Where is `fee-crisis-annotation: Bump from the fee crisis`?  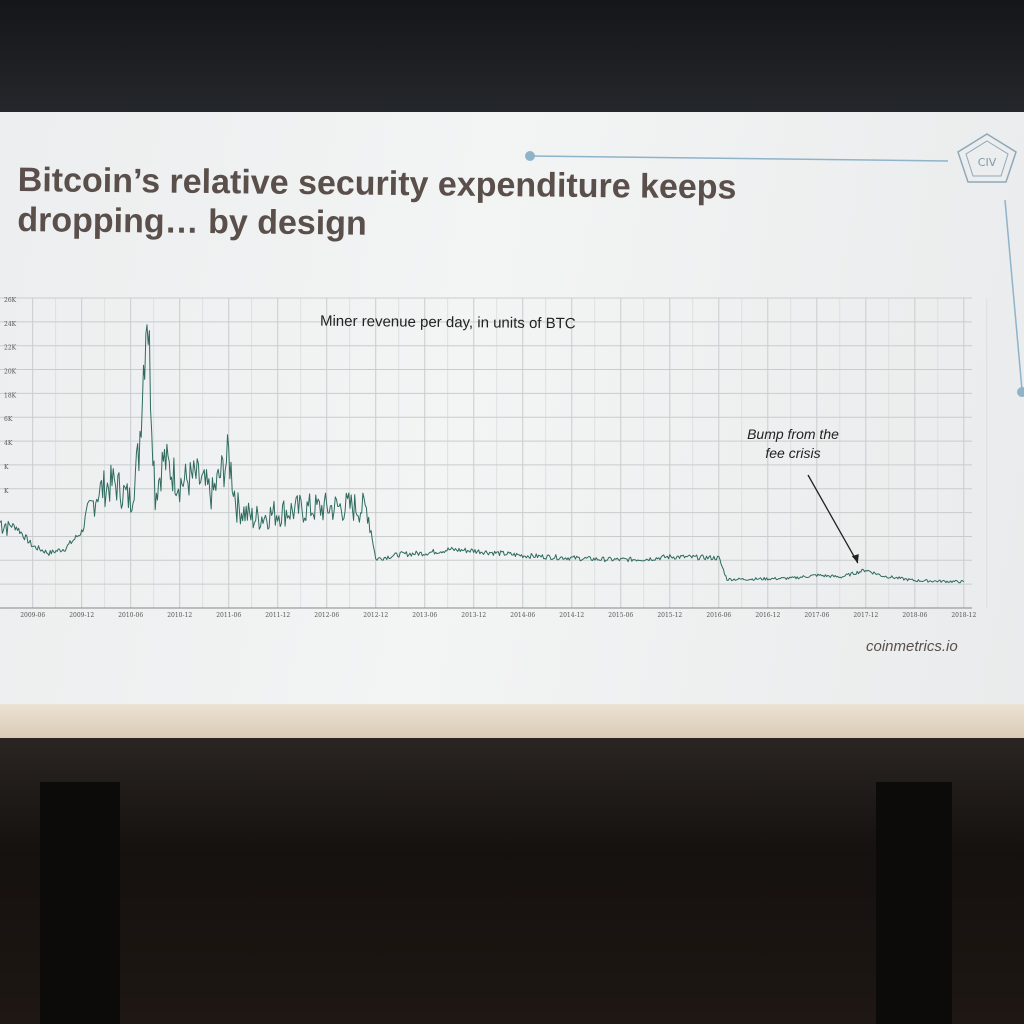
fee-crisis-annotation: Bump from the fee crisis is located at coordinates (793, 444).